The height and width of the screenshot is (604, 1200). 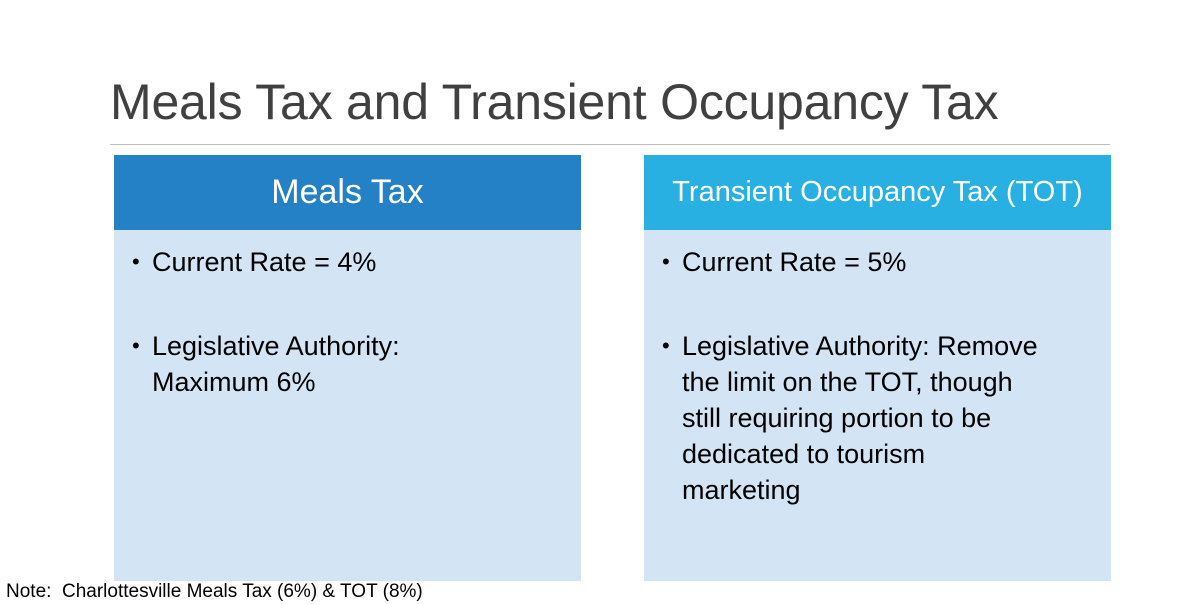 I want to click on bullet-item: • Legislative Authority: Maximum 6%, so click(x=356, y=364).